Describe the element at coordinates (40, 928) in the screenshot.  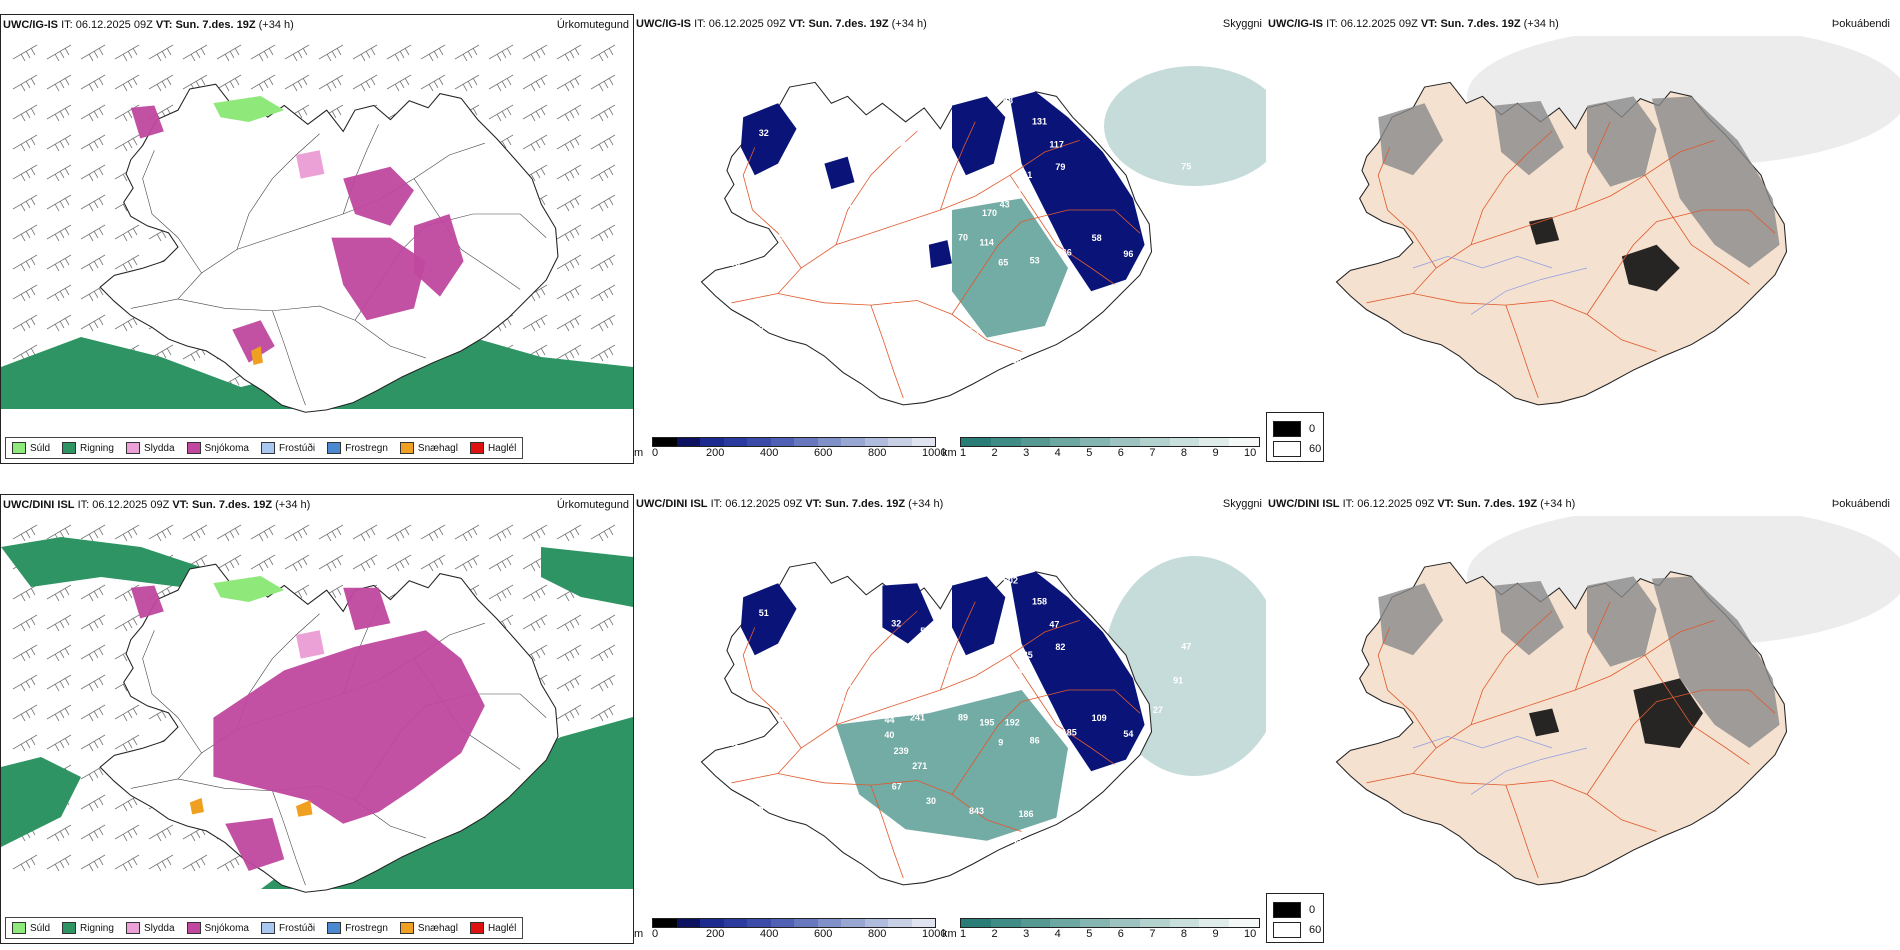
I see `legend-label: Súld` at that location.